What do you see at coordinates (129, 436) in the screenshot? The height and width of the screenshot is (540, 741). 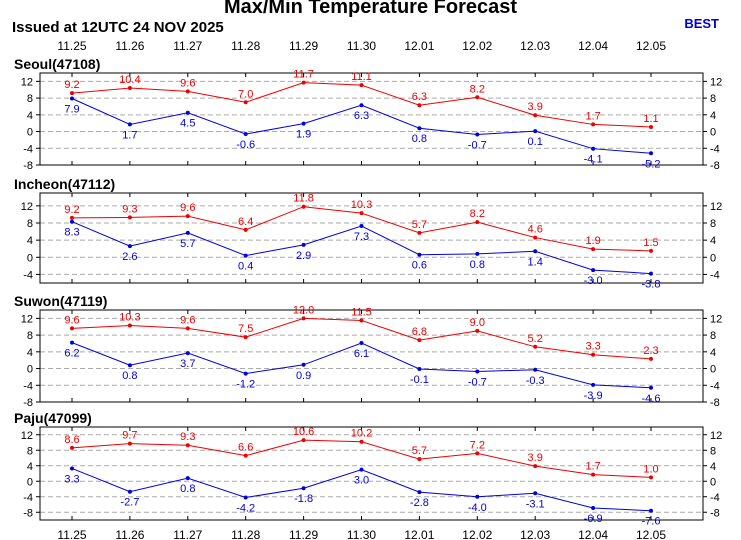 I see `max-temp-label: 9.7` at bounding box center [129, 436].